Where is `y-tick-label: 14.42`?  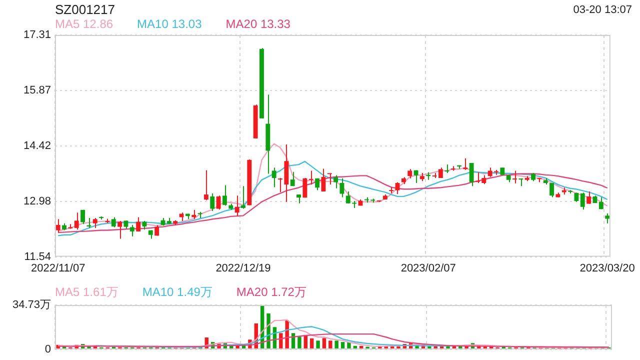
y-tick-label: 14.42 is located at coordinates (37, 146).